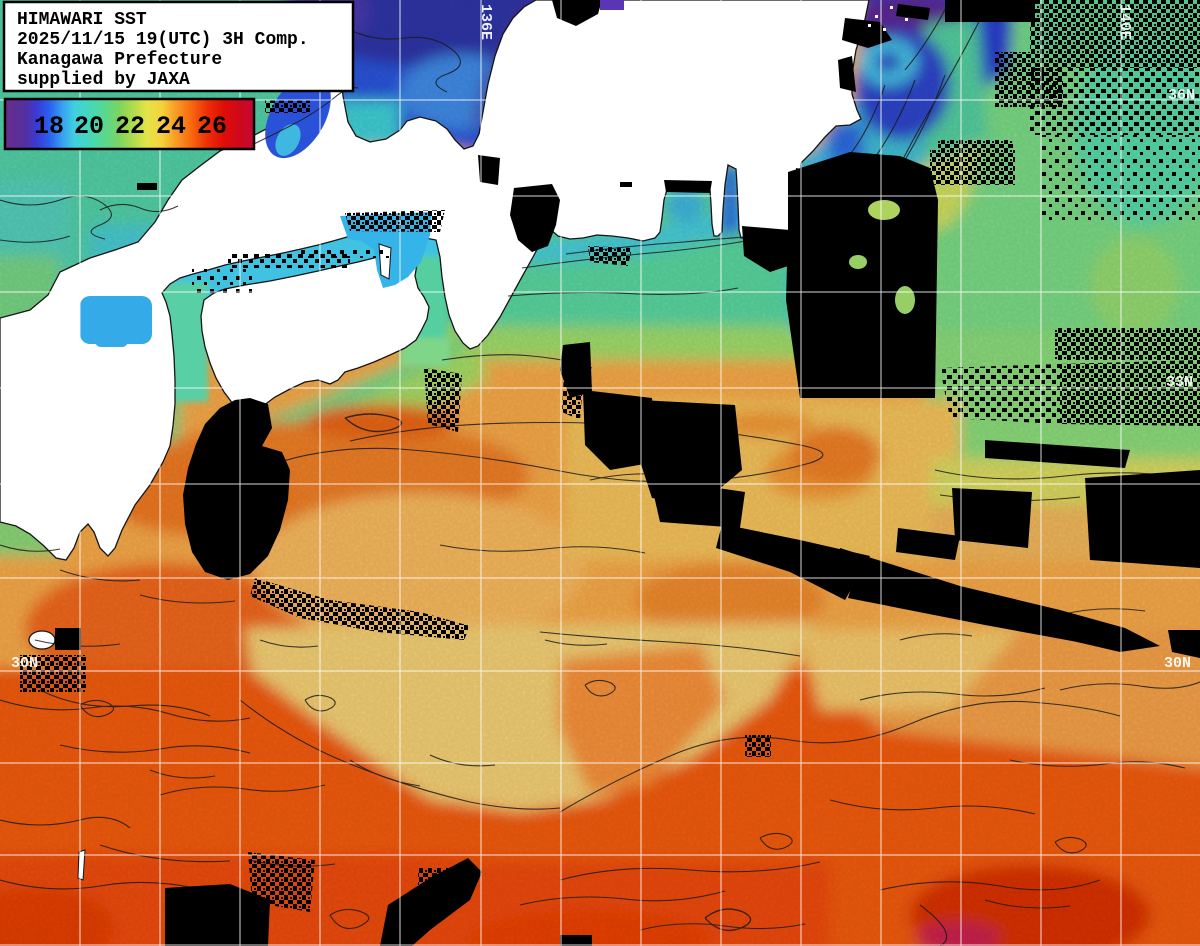 This screenshot has height=946, width=1200. Describe the element at coordinates (163, 40) in the screenshot. I see `svg-text: 2025/11/15 19(UTC) 3H Comp.` at that location.